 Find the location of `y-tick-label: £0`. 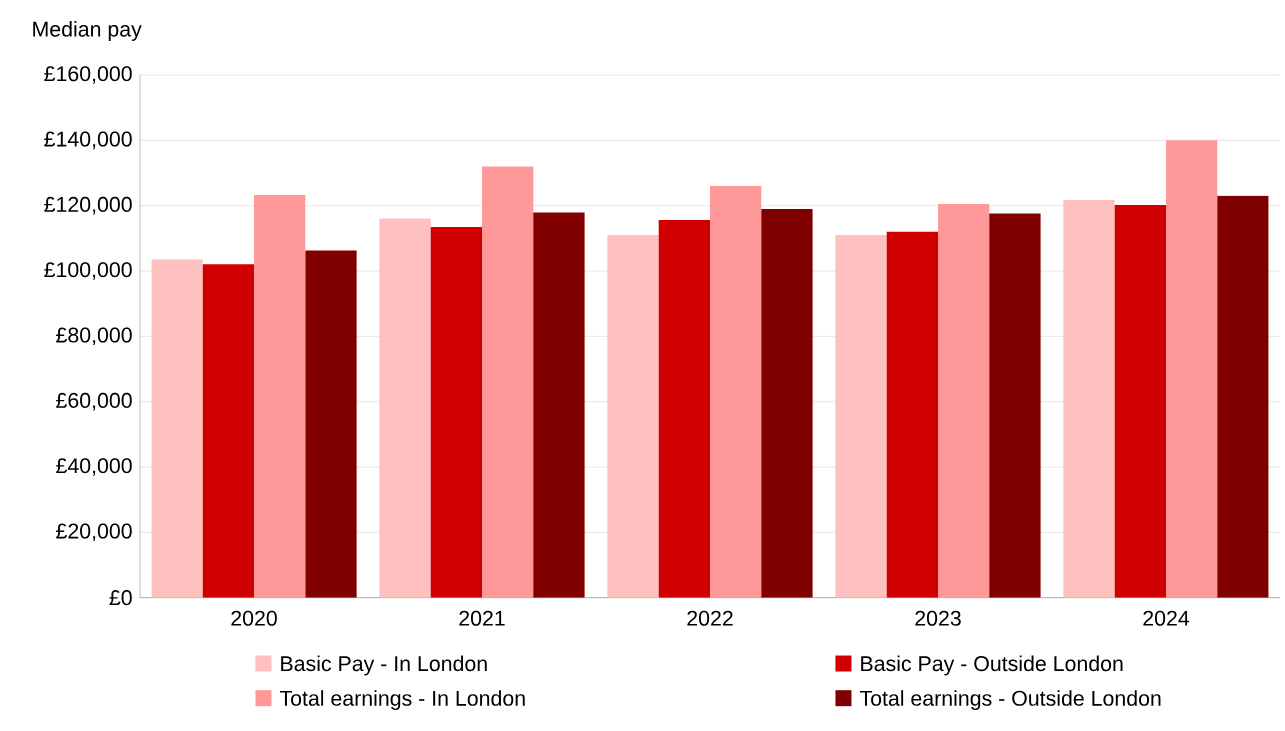

y-tick-label: £0 is located at coordinates (120, 598).